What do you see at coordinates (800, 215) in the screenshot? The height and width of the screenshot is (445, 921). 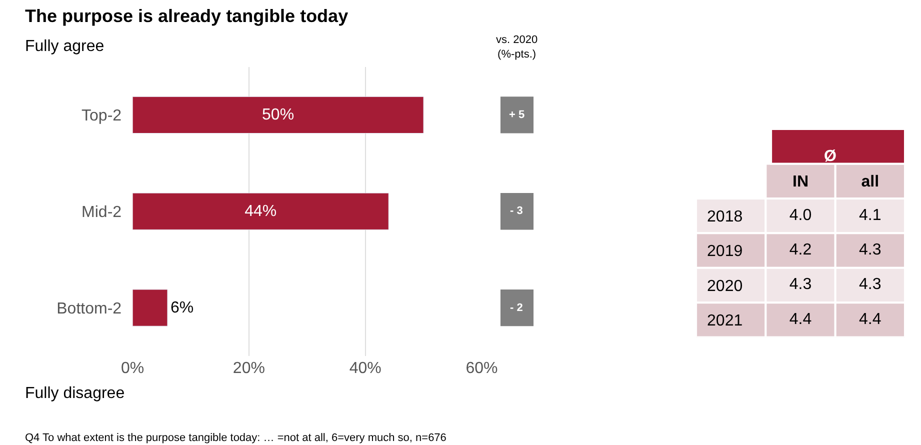 I see `data-label: 4.0` at bounding box center [800, 215].